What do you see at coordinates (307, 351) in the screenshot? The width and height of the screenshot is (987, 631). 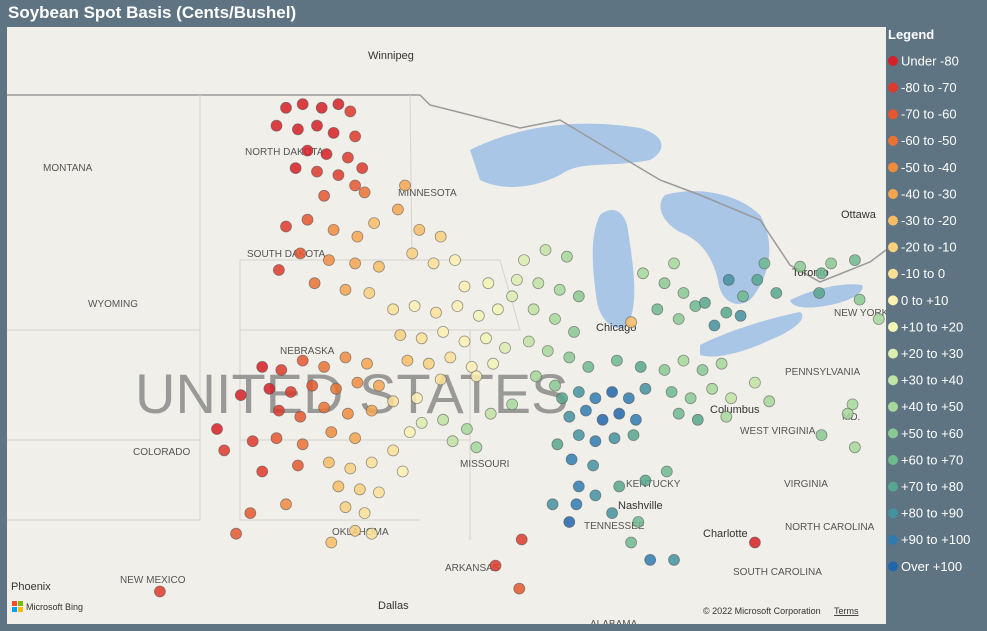 I see `place-label: NEBRASKA` at bounding box center [307, 351].